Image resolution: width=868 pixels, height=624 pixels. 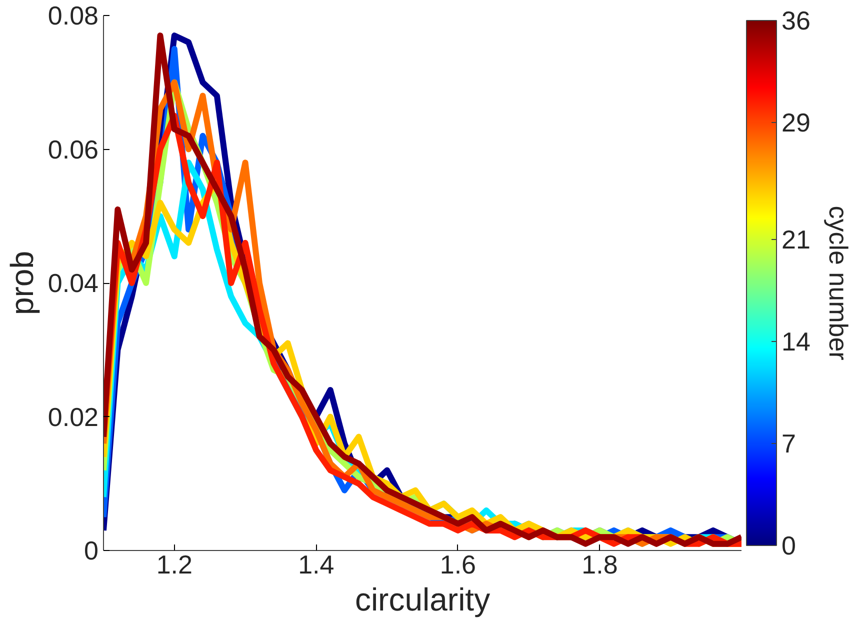 I want to click on color-bar-title: cycle number, so click(x=839, y=283).